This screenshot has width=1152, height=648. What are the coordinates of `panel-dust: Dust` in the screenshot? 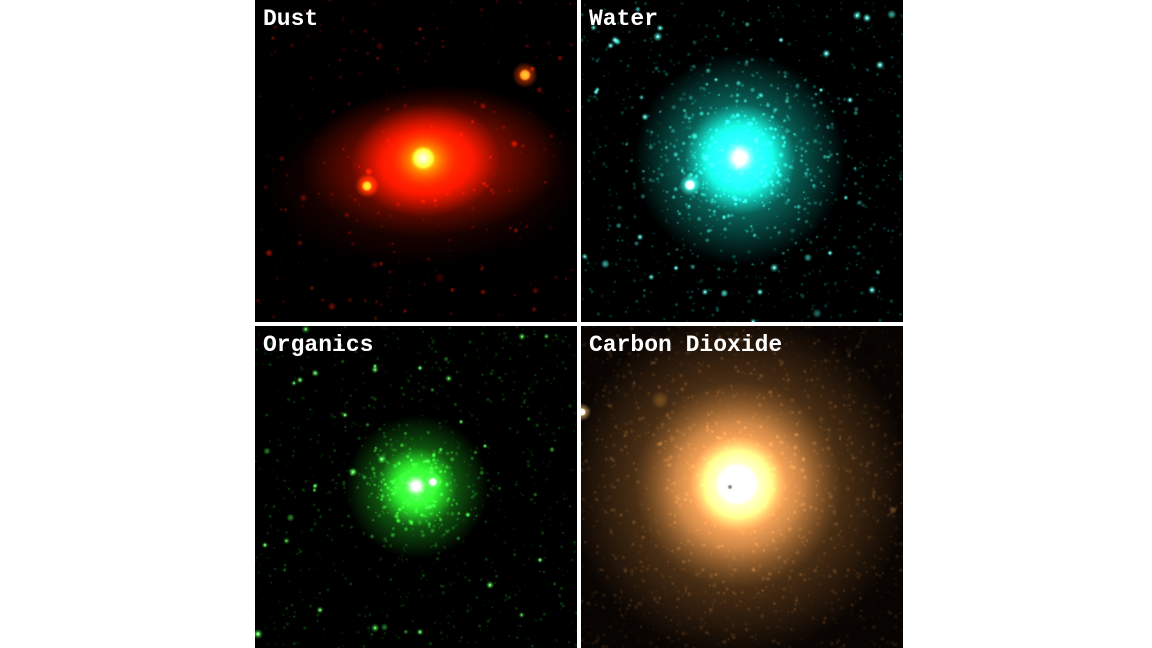 It's located at (416, 161).